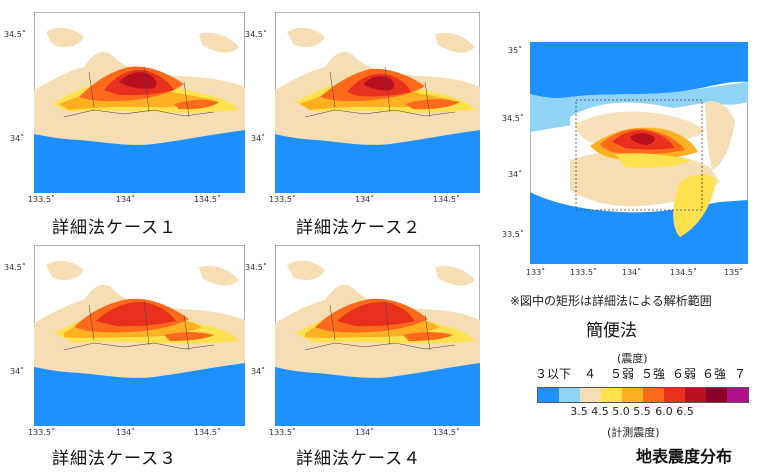 The width and height of the screenshot is (770, 474). I want to click on detailed-map-case-4: 133.5˚ 134˚ 134.5˚ 34.5˚ 34˚, so click(362, 341).